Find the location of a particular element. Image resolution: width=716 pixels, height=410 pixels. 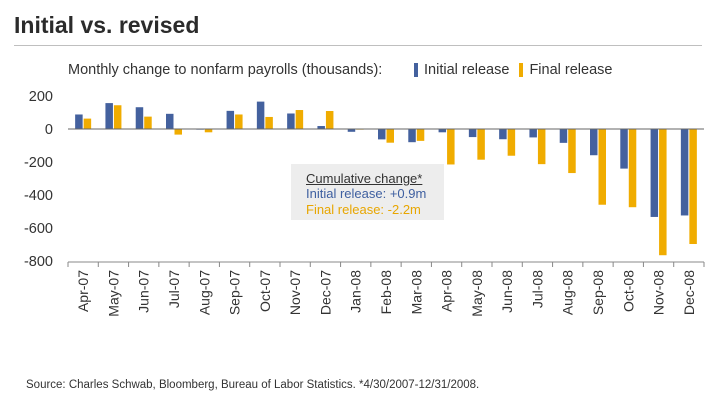

x-tick-label: Nov-08 is located at coordinates (659, 292).